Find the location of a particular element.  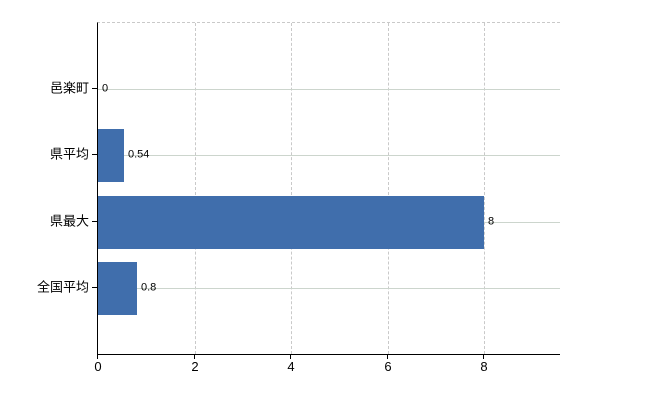

bar-value-label: 0.8 is located at coordinates (149, 287).